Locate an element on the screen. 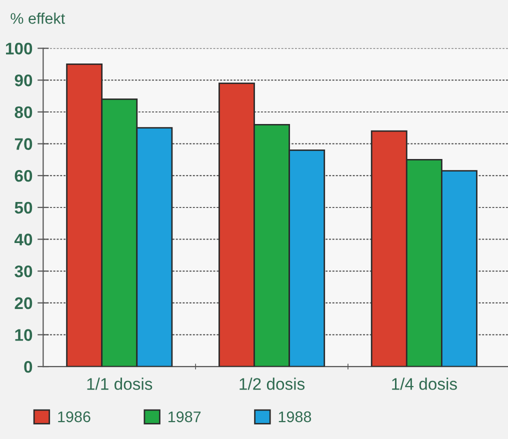 This screenshot has height=439, width=508. legend-label: 1987 is located at coordinates (184, 416).